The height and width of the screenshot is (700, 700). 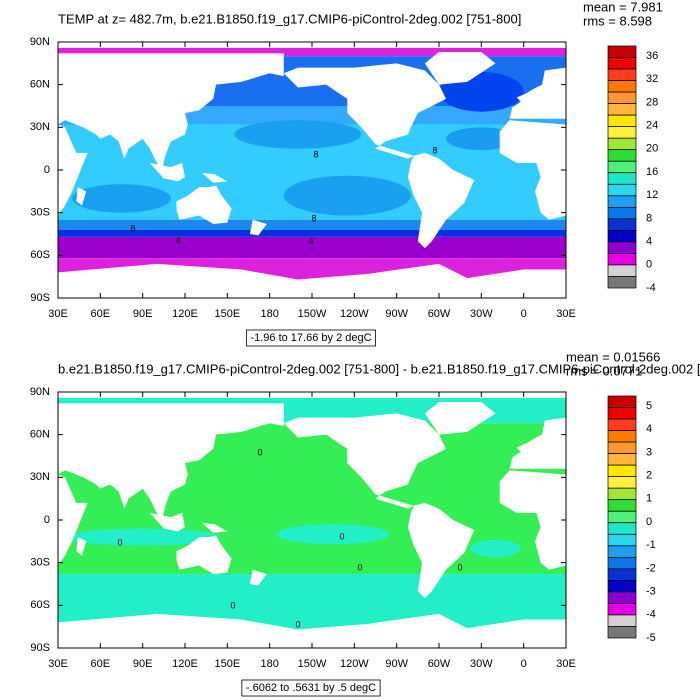 I want to click on colorbar-label: 20, so click(x=652, y=149).